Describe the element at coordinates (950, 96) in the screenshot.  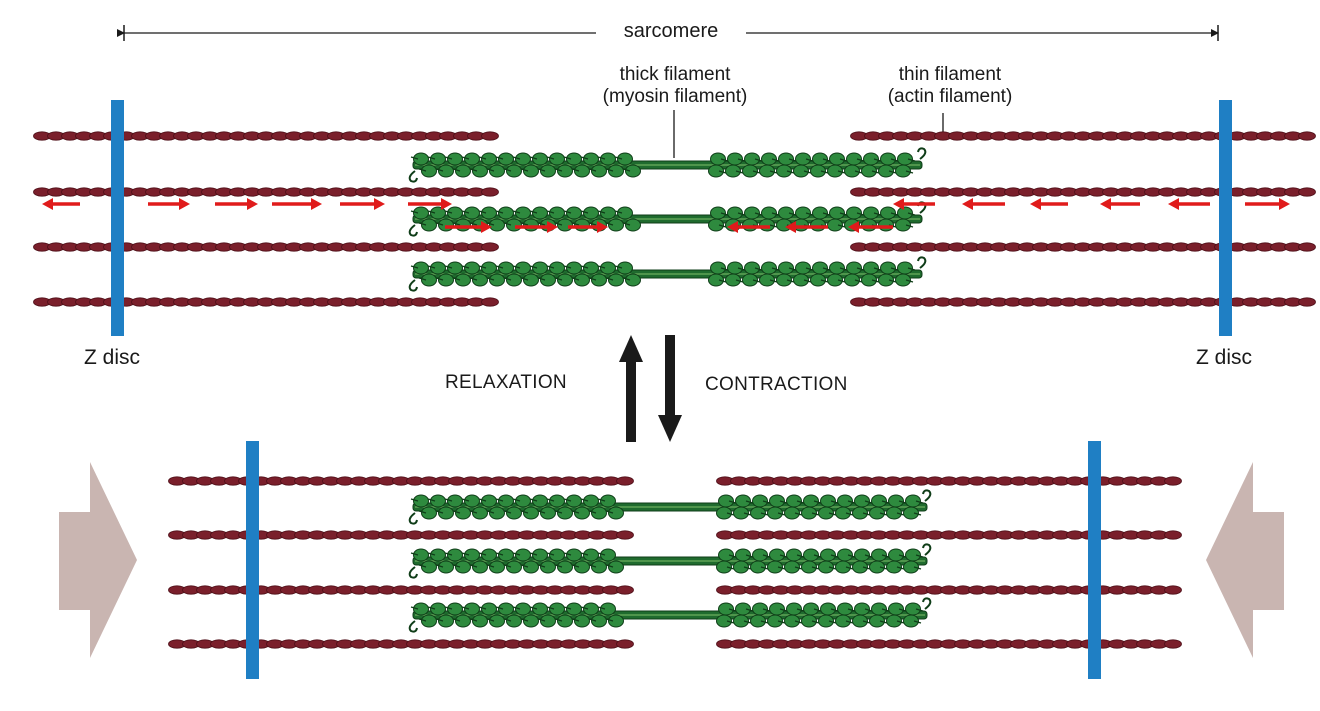
I see `thin-filament-alias: (actin filament)` at that location.